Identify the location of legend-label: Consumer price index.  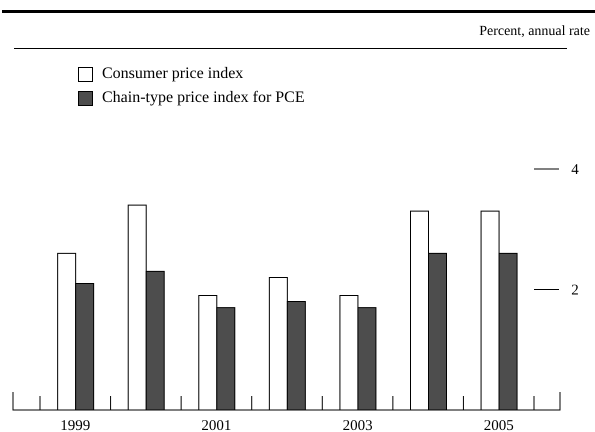
(173, 74).